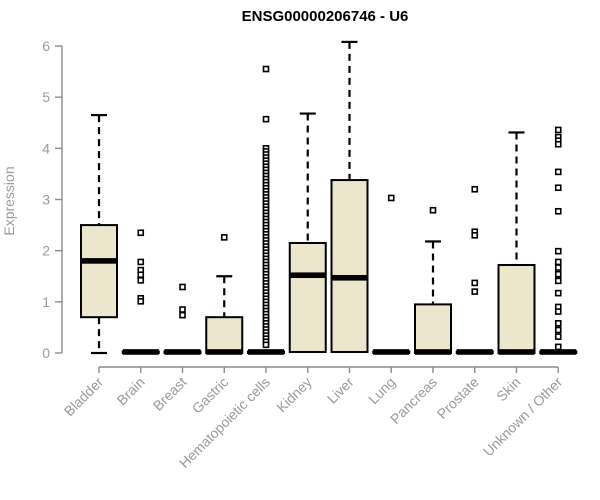 The height and width of the screenshot is (500, 600). Describe the element at coordinates (508, 389) in the screenshot. I see `x-axis-label: Skin` at that location.